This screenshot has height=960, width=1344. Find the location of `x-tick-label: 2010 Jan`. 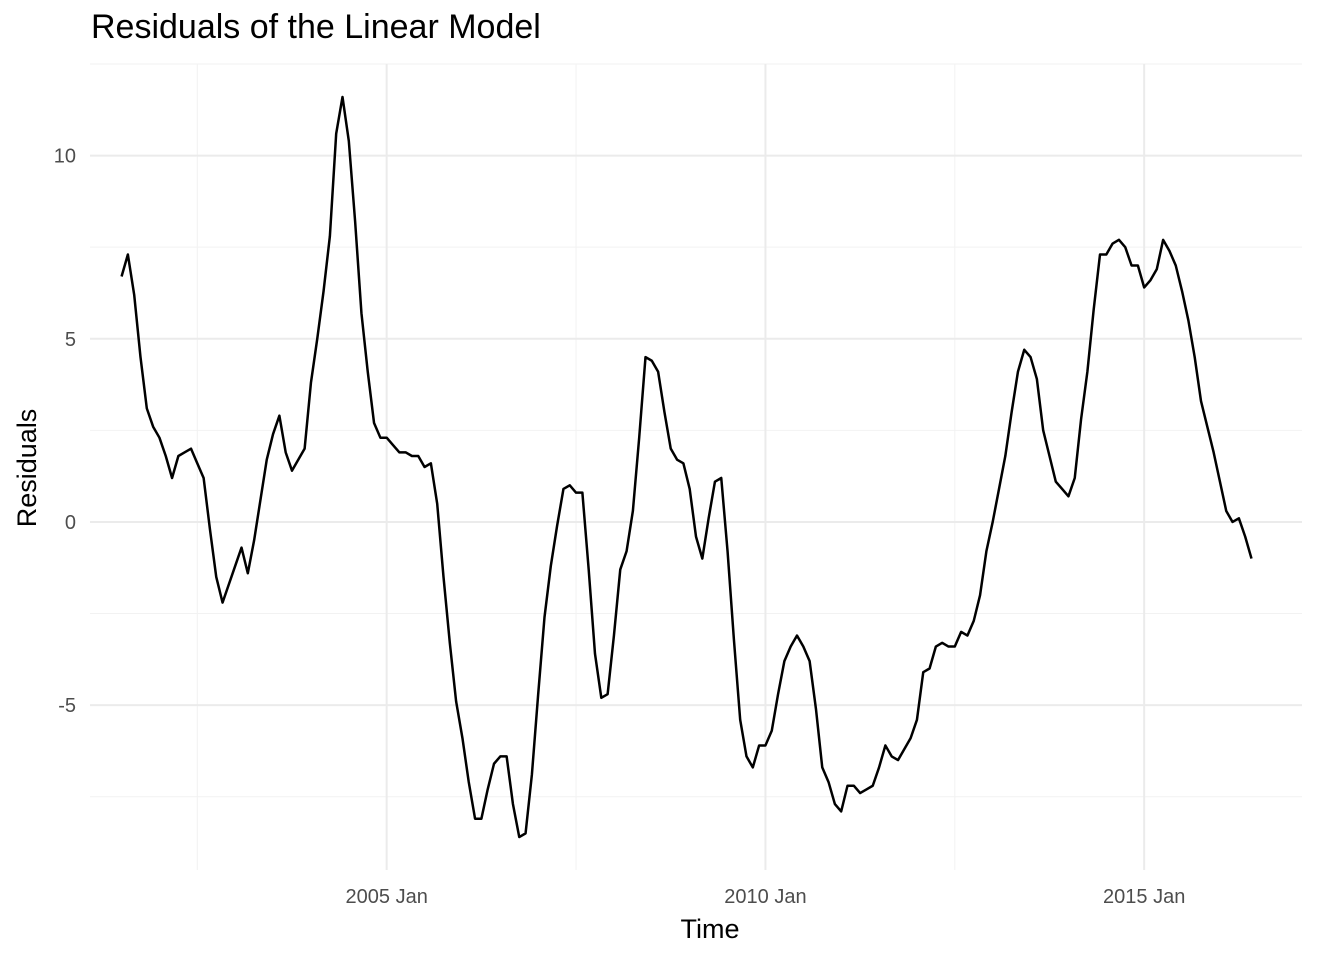

x-tick-label: 2010 Jan is located at coordinates (765, 897).